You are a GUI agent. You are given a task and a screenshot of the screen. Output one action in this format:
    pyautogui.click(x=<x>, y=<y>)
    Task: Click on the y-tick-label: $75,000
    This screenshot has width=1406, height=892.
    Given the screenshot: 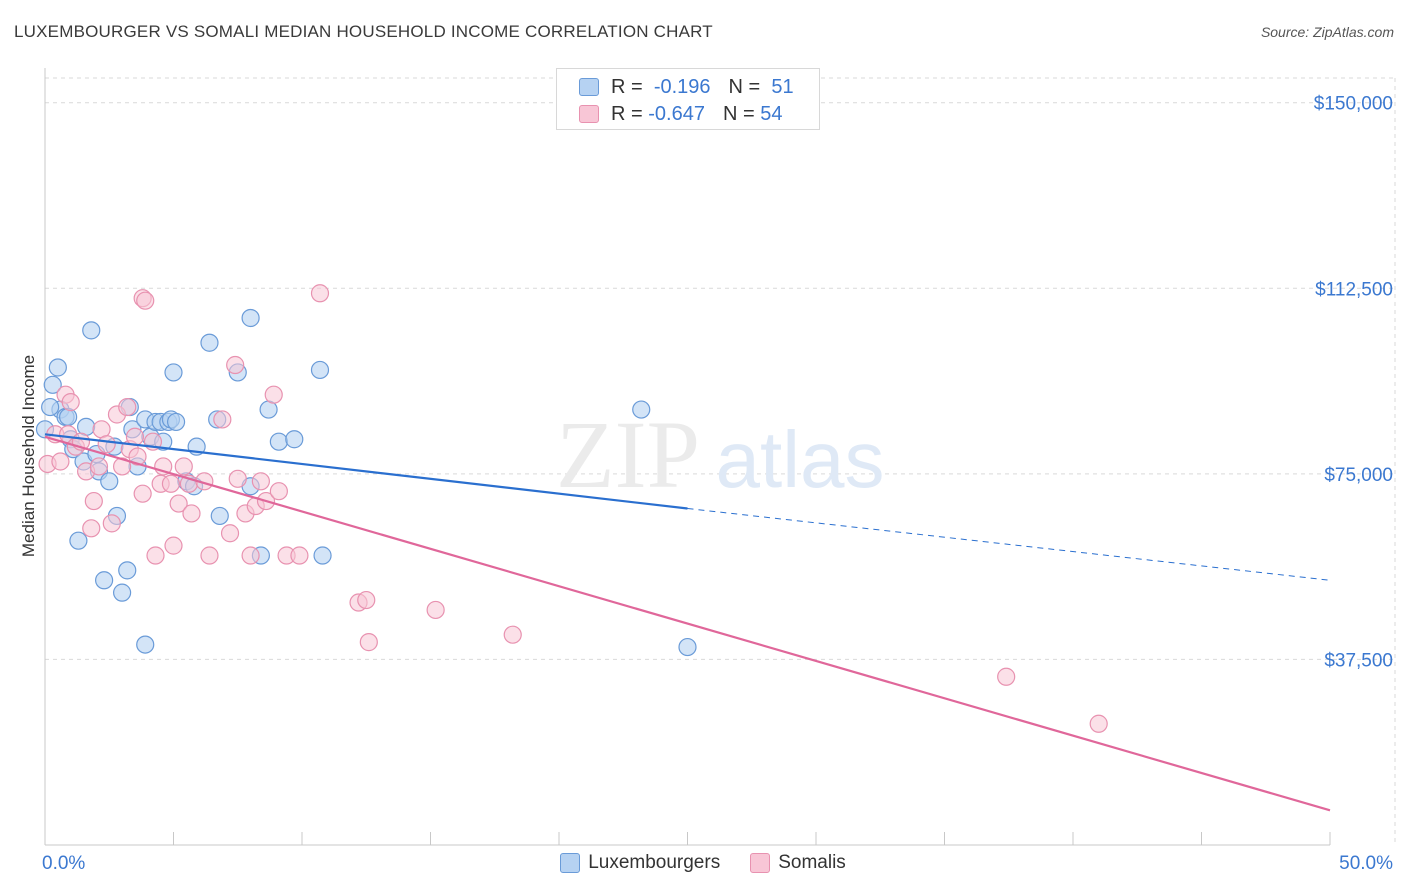 What is the action you would take?
    pyautogui.click(x=1358, y=475)
    